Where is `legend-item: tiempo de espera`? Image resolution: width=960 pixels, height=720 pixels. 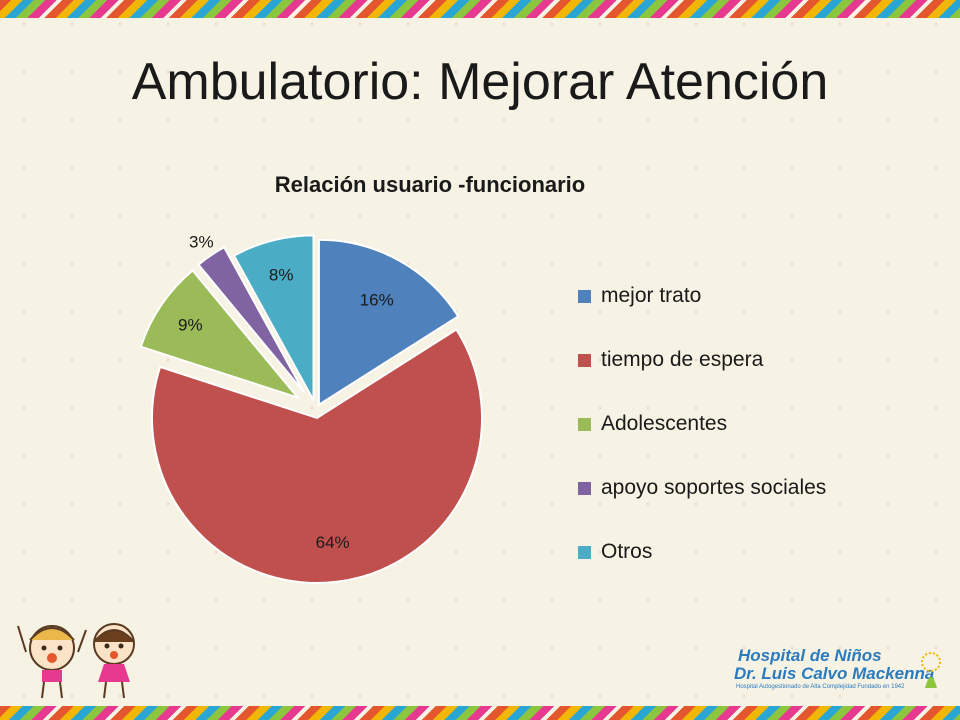 legend-item: tiempo de espera is located at coordinates (702, 360).